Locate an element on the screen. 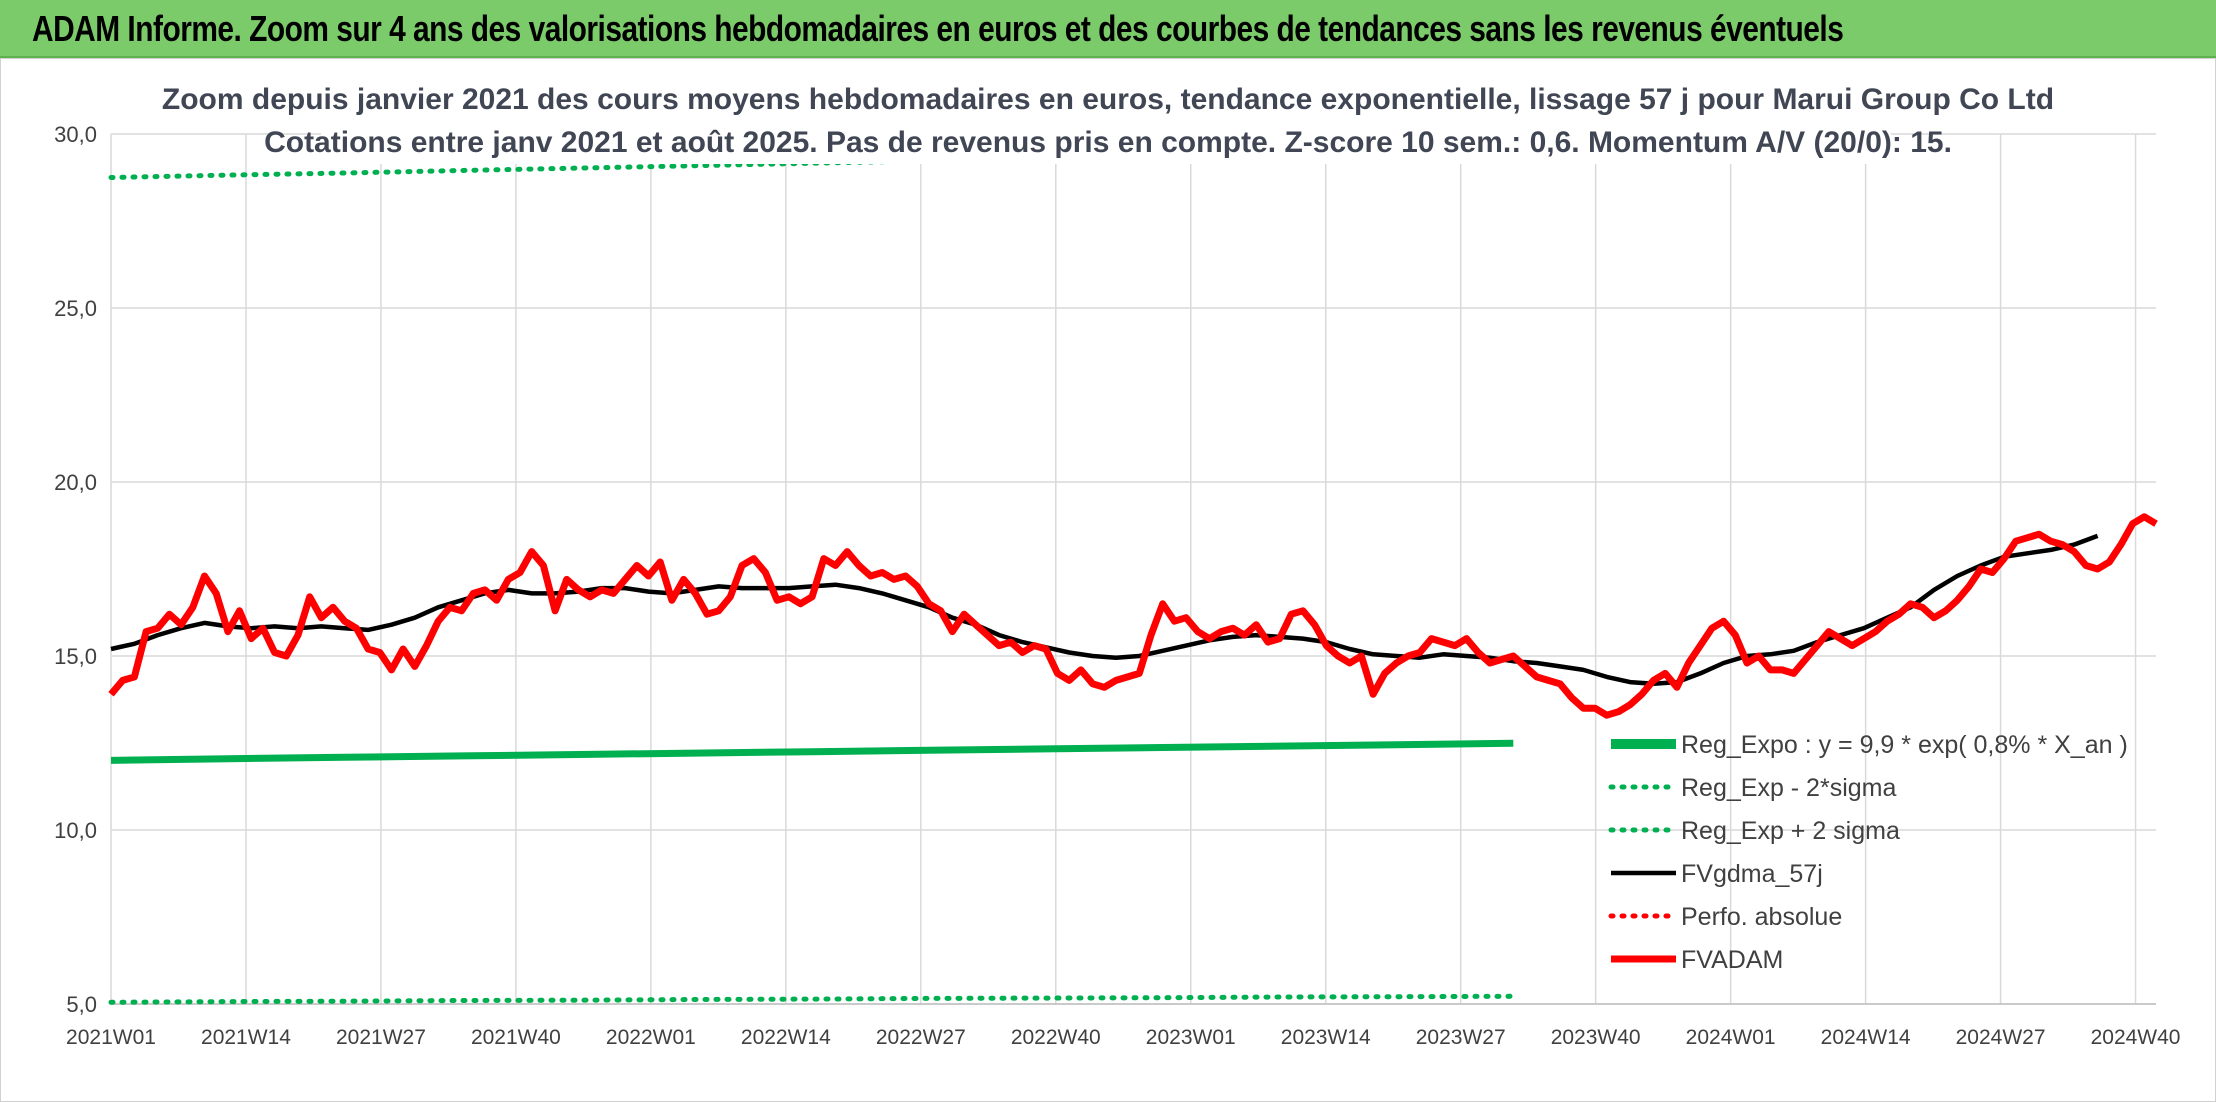 The width and height of the screenshot is (2216, 1102). x-tick-label: 2022W14 is located at coordinates (786, 1037).